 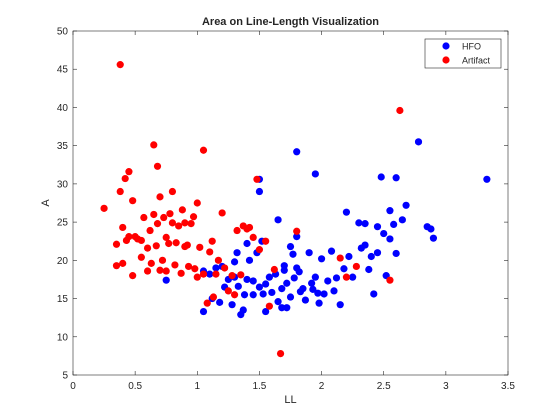 What do you see at coordinates (290, 400) in the screenshot?
I see `x-axis-label: LL` at bounding box center [290, 400].